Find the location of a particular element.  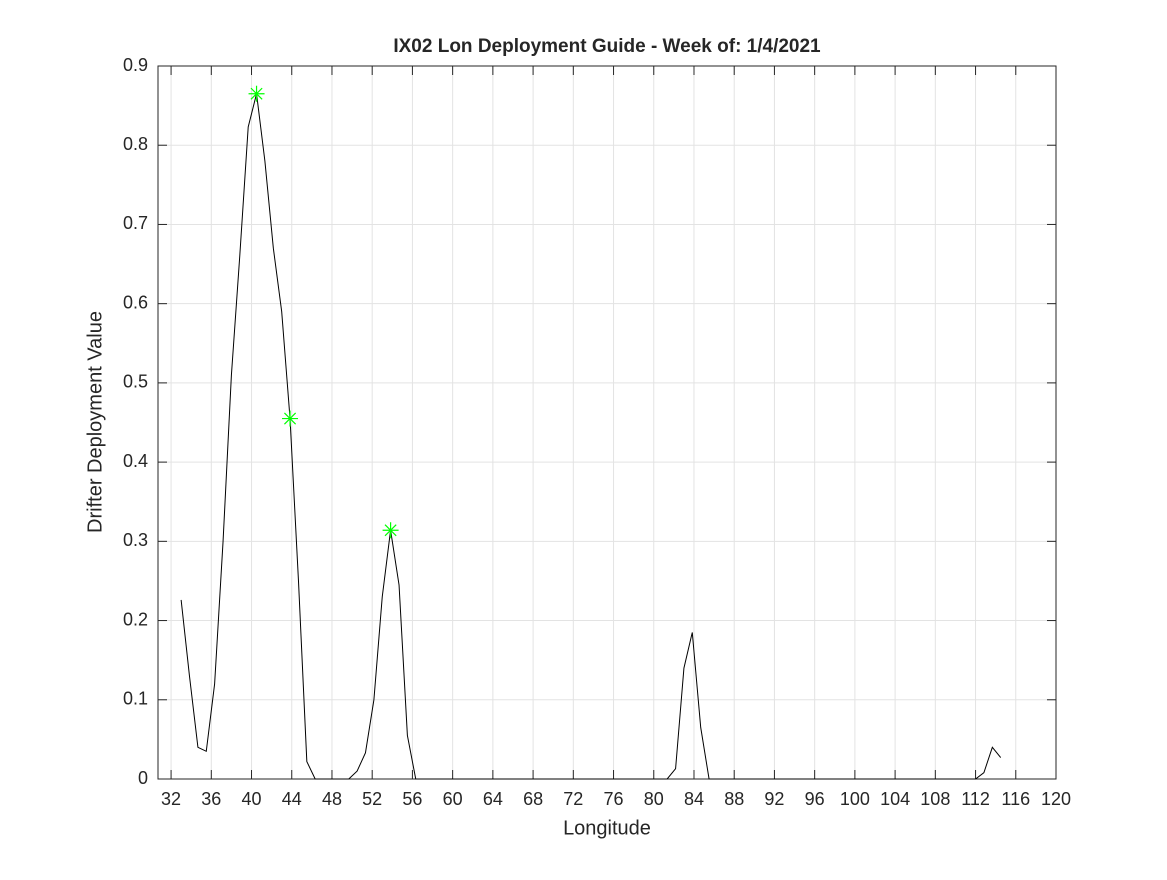

y-axis-label: Drifter Deployment Value is located at coordinates (95, 422).